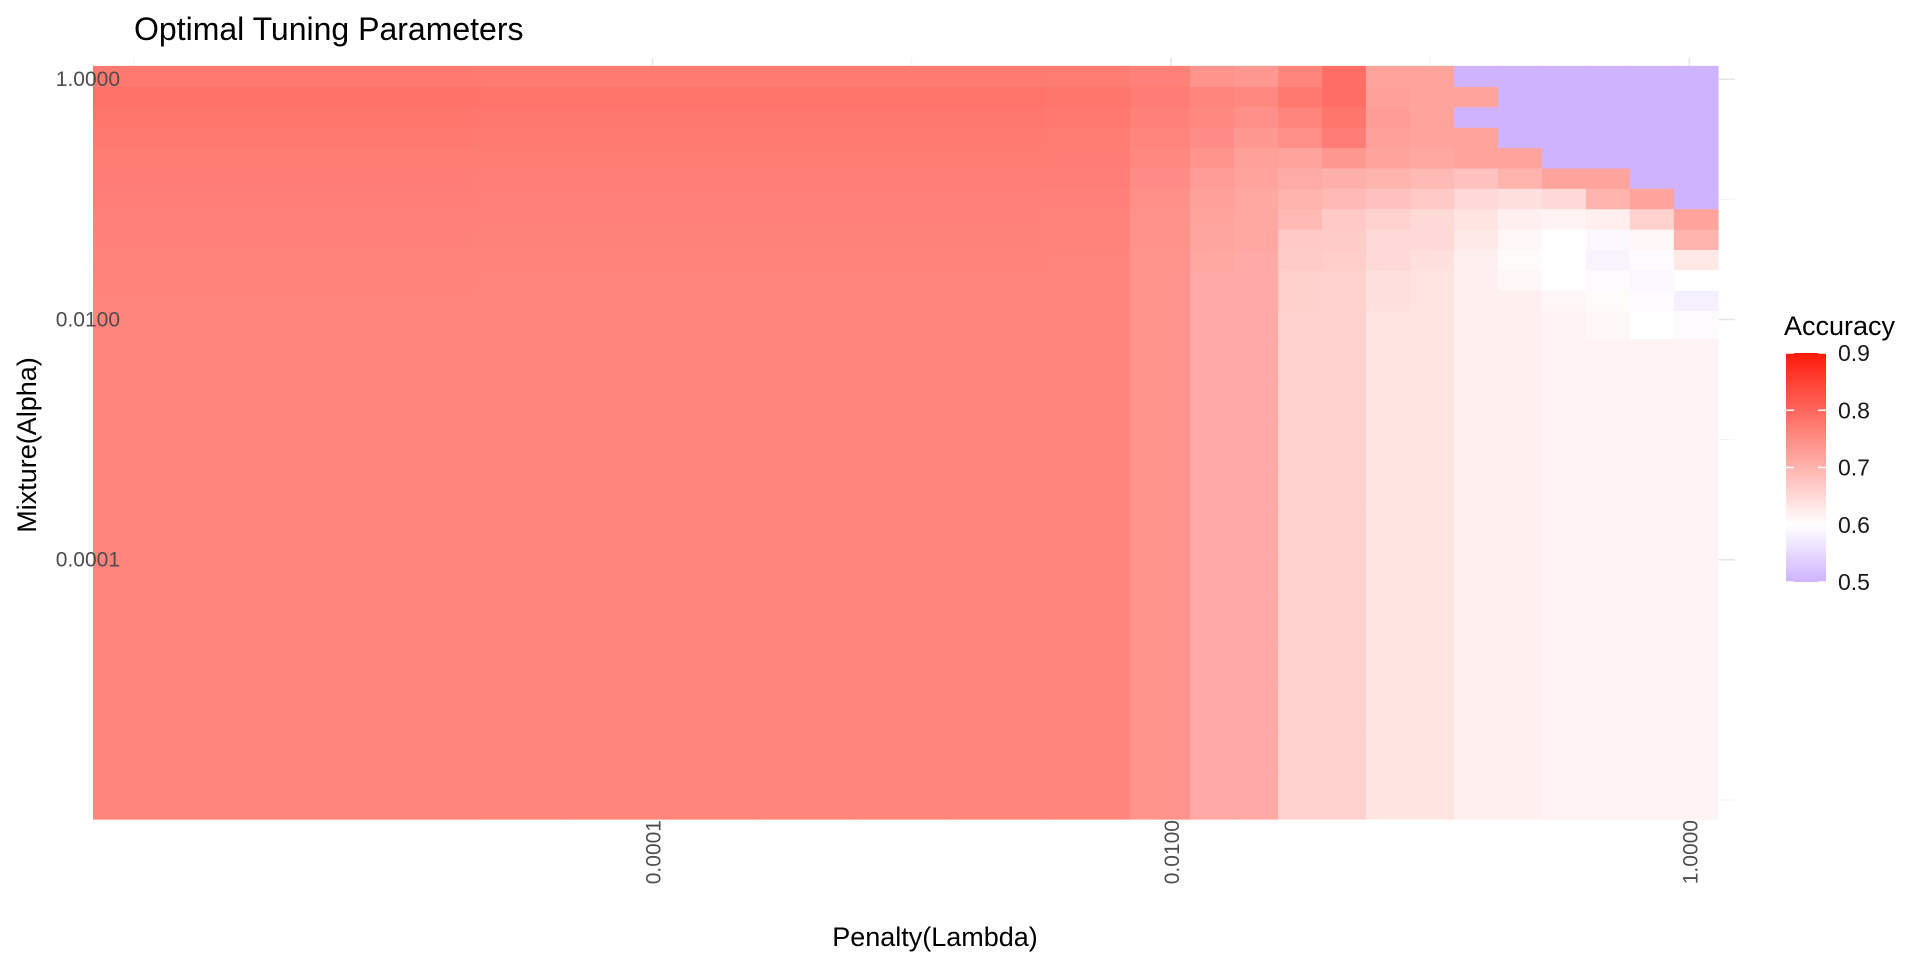 The height and width of the screenshot is (960, 1920). Describe the element at coordinates (88, 319) in the screenshot. I see `y-tick-label: 0.0100` at that location.